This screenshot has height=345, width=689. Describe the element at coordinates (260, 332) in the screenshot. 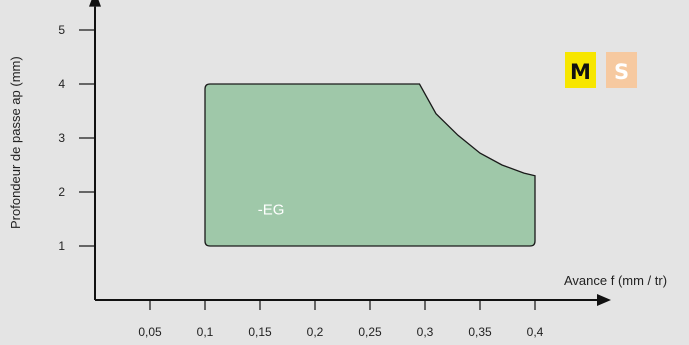

I see `x-tick-label: 0,15` at that location.